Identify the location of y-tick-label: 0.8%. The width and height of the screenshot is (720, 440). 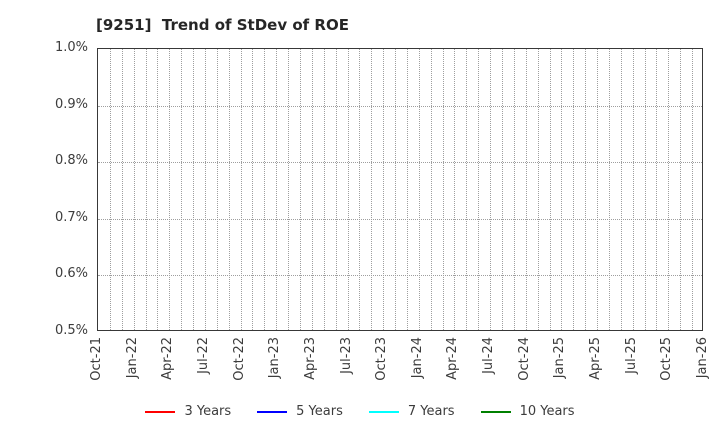
(71, 161).